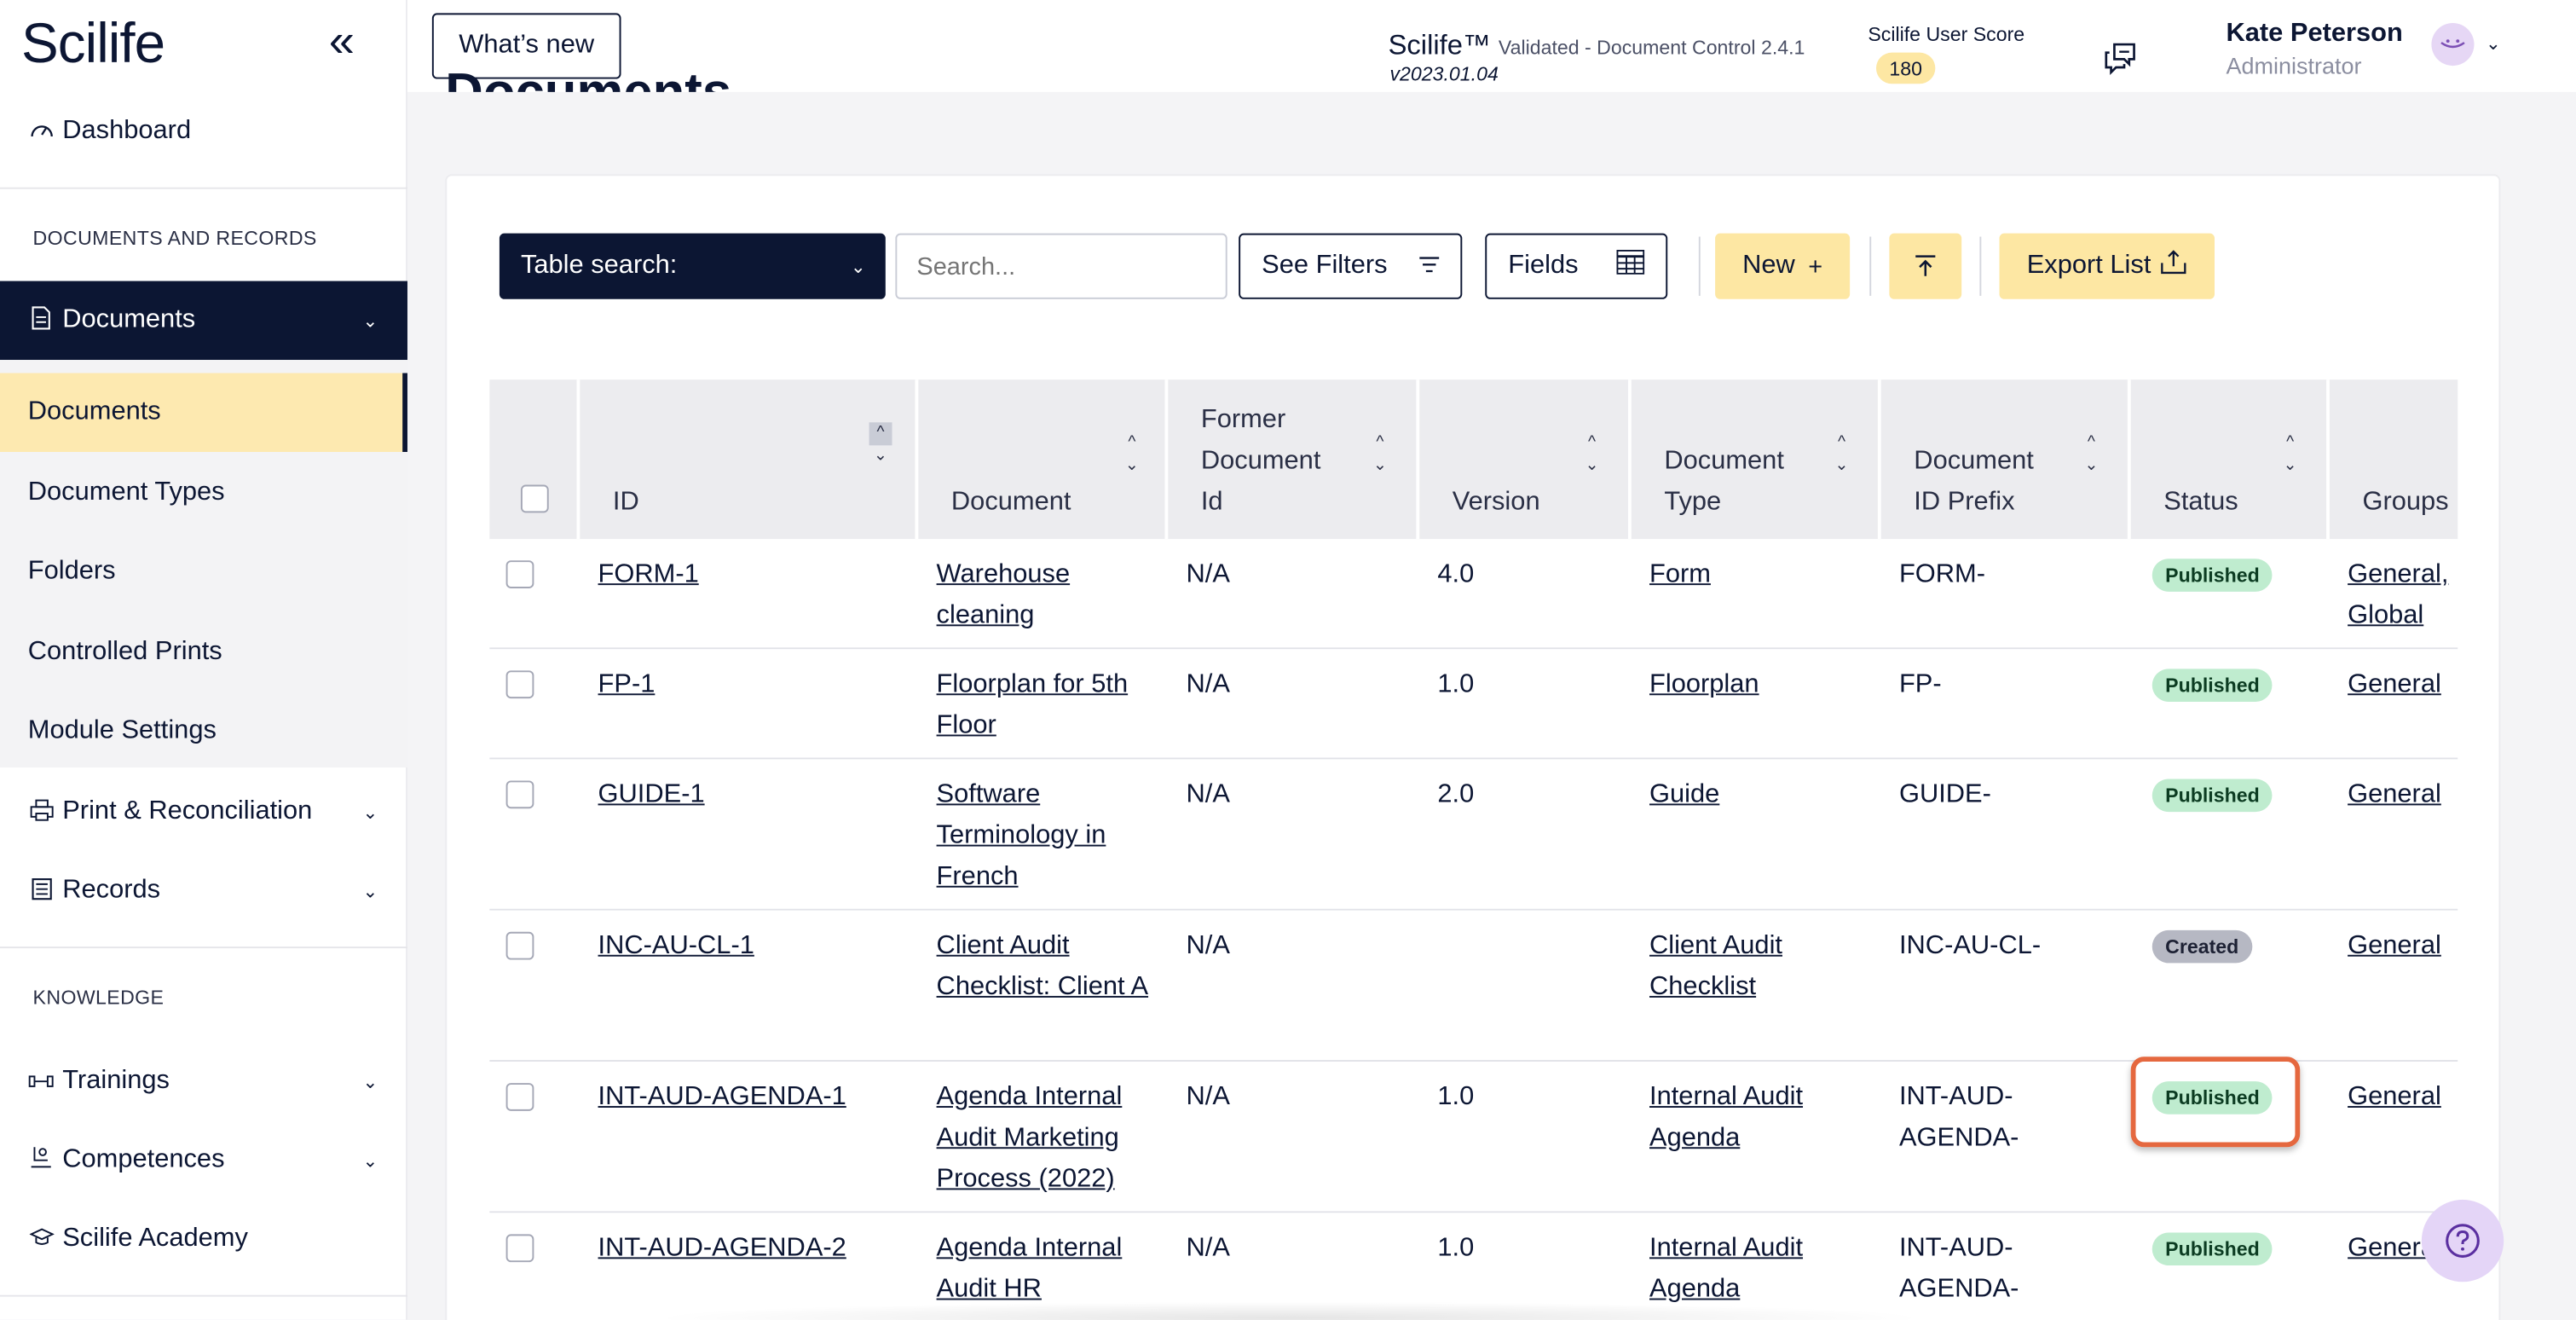  I want to click on version: 4.0, so click(1456, 574).